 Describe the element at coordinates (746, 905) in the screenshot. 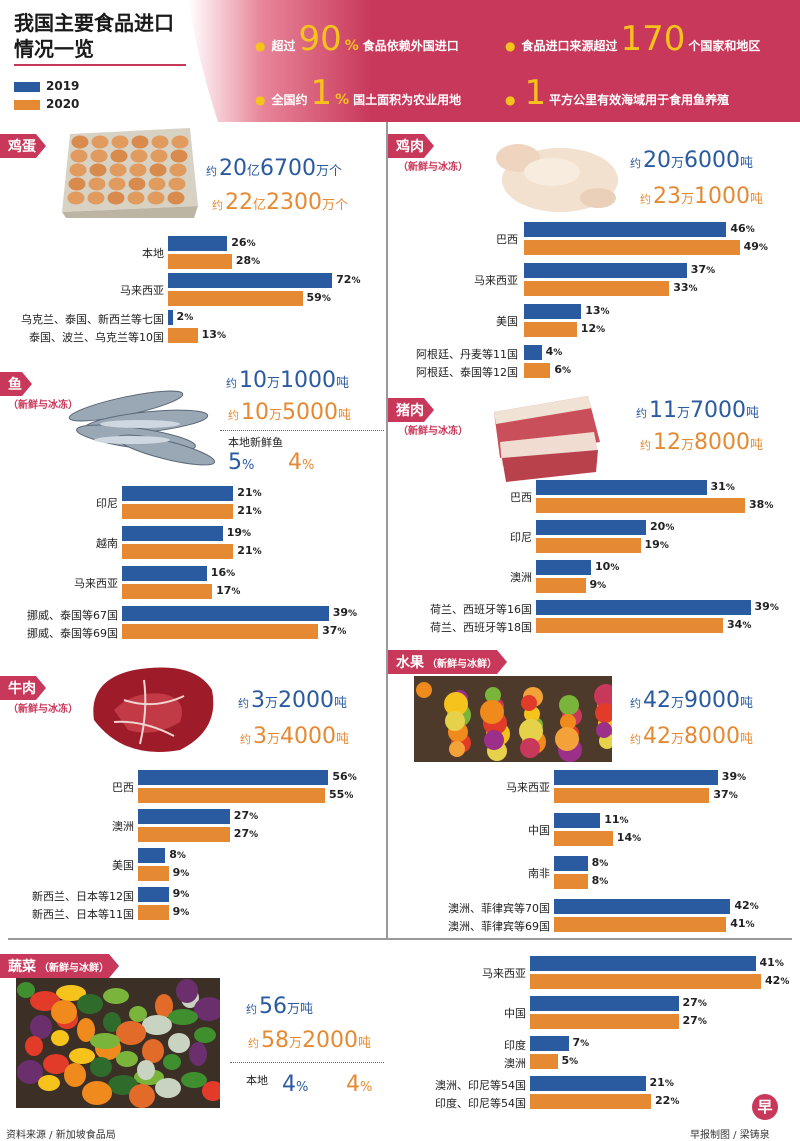

I see `fruit-value-label: 42%` at that location.